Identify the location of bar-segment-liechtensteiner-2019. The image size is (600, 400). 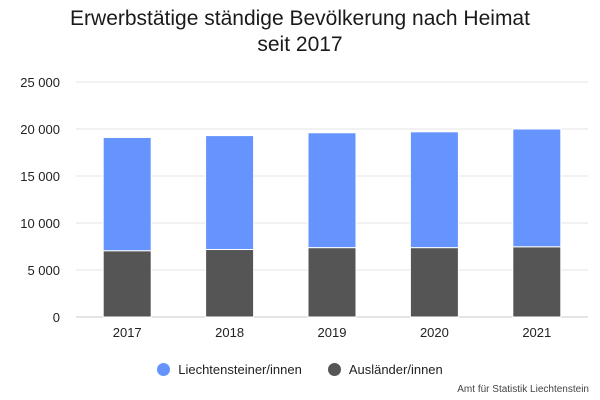
(332, 190).